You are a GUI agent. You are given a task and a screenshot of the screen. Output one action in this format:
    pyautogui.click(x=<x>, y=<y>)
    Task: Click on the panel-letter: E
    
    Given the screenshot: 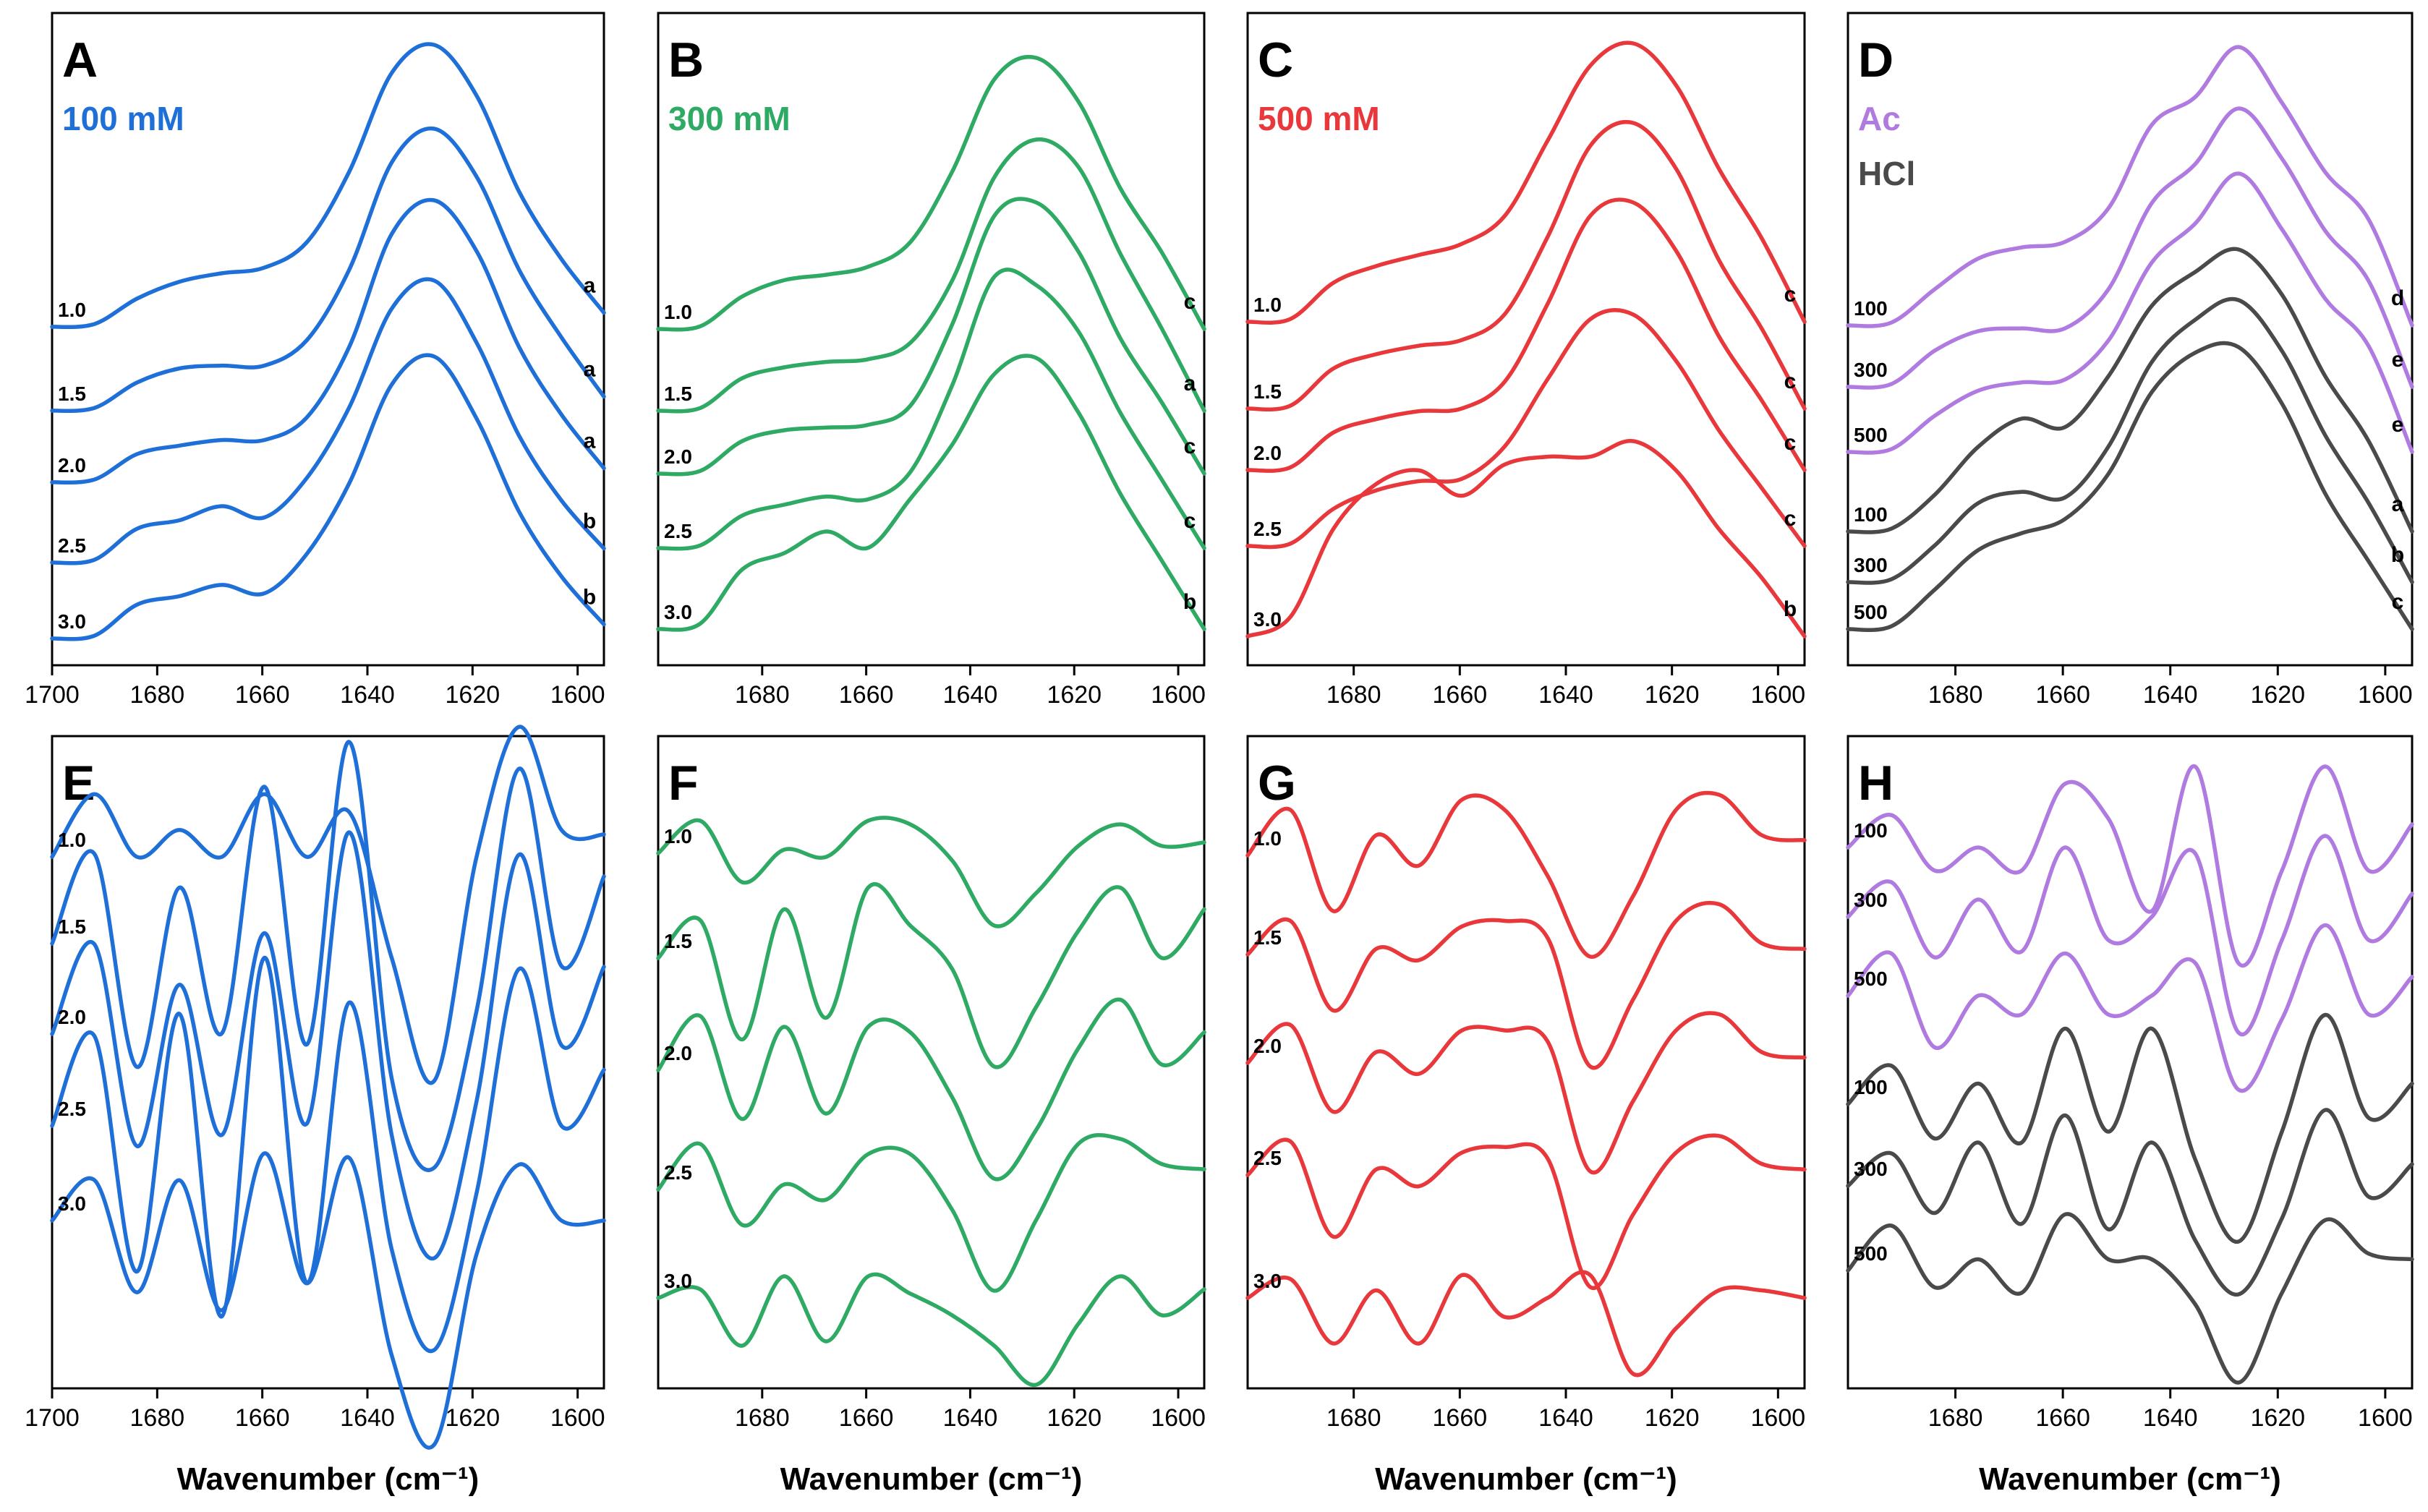 What is the action you would take?
    pyautogui.click(x=79, y=783)
    